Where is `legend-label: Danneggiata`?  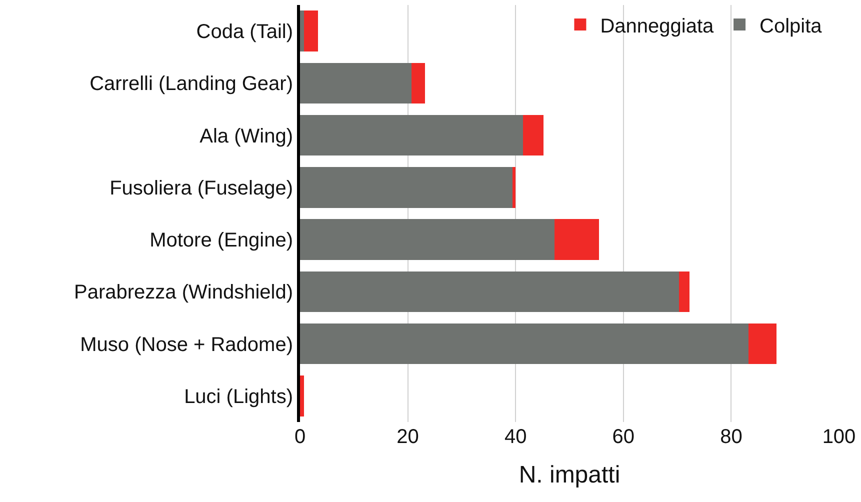
legend-label: Danneggiata is located at coordinates (657, 26).